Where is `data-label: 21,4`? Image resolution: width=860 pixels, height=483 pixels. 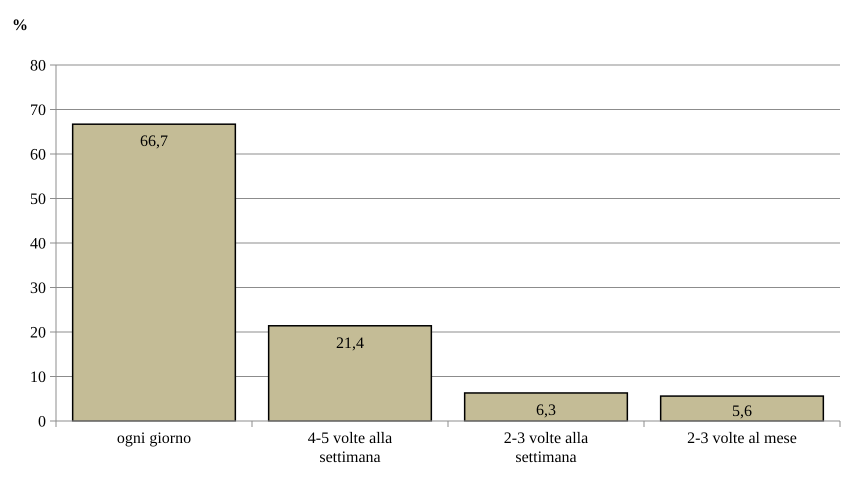
data-label: 21,4 is located at coordinates (350, 343).